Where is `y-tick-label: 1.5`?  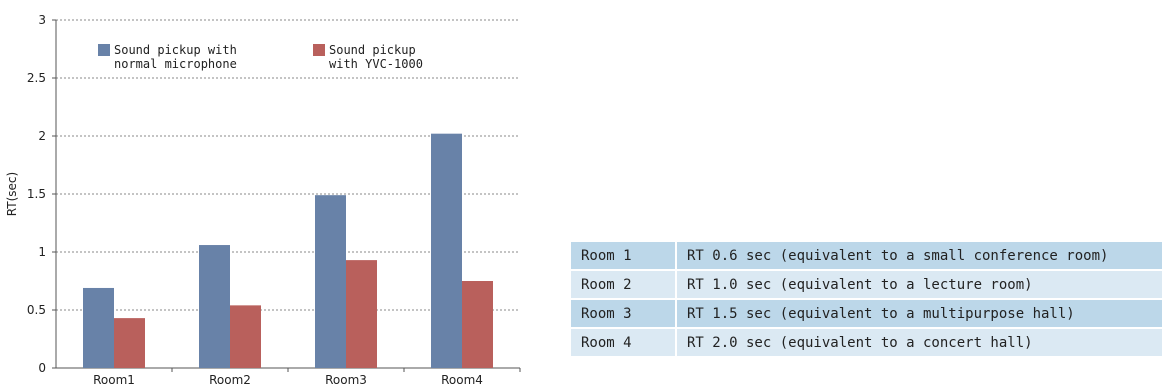 y-tick-label: 1.5 is located at coordinates (36, 194).